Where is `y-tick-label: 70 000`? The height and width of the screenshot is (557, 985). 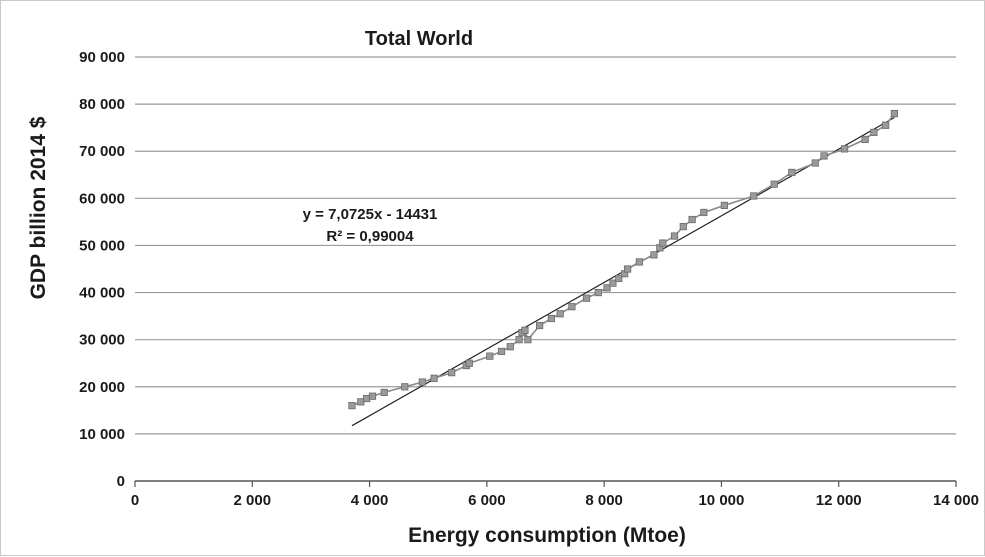
y-tick-label: 70 000 is located at coordinates (102, 151).